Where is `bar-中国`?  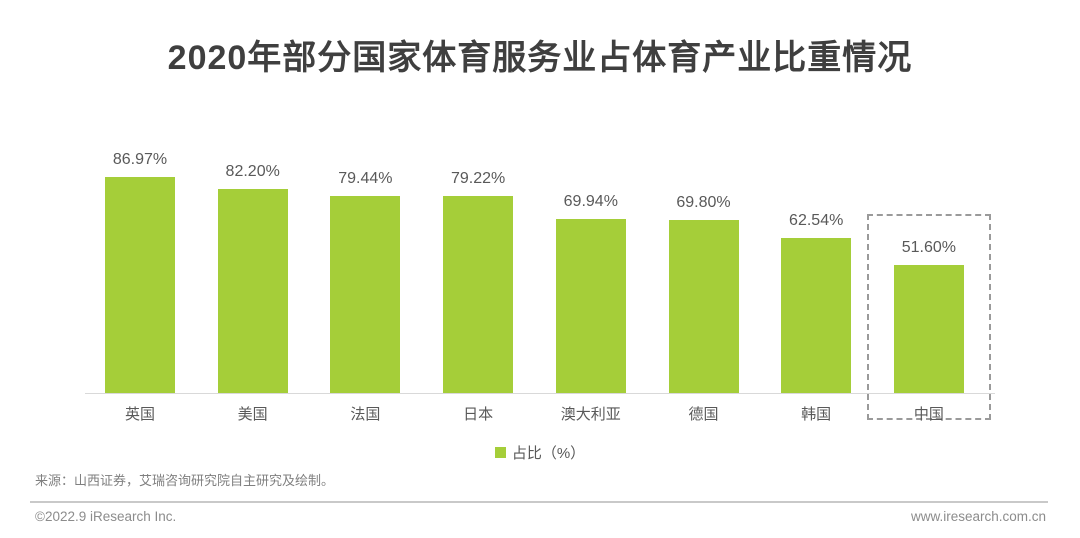 bar-中国 is located at coordinates (928, 328).